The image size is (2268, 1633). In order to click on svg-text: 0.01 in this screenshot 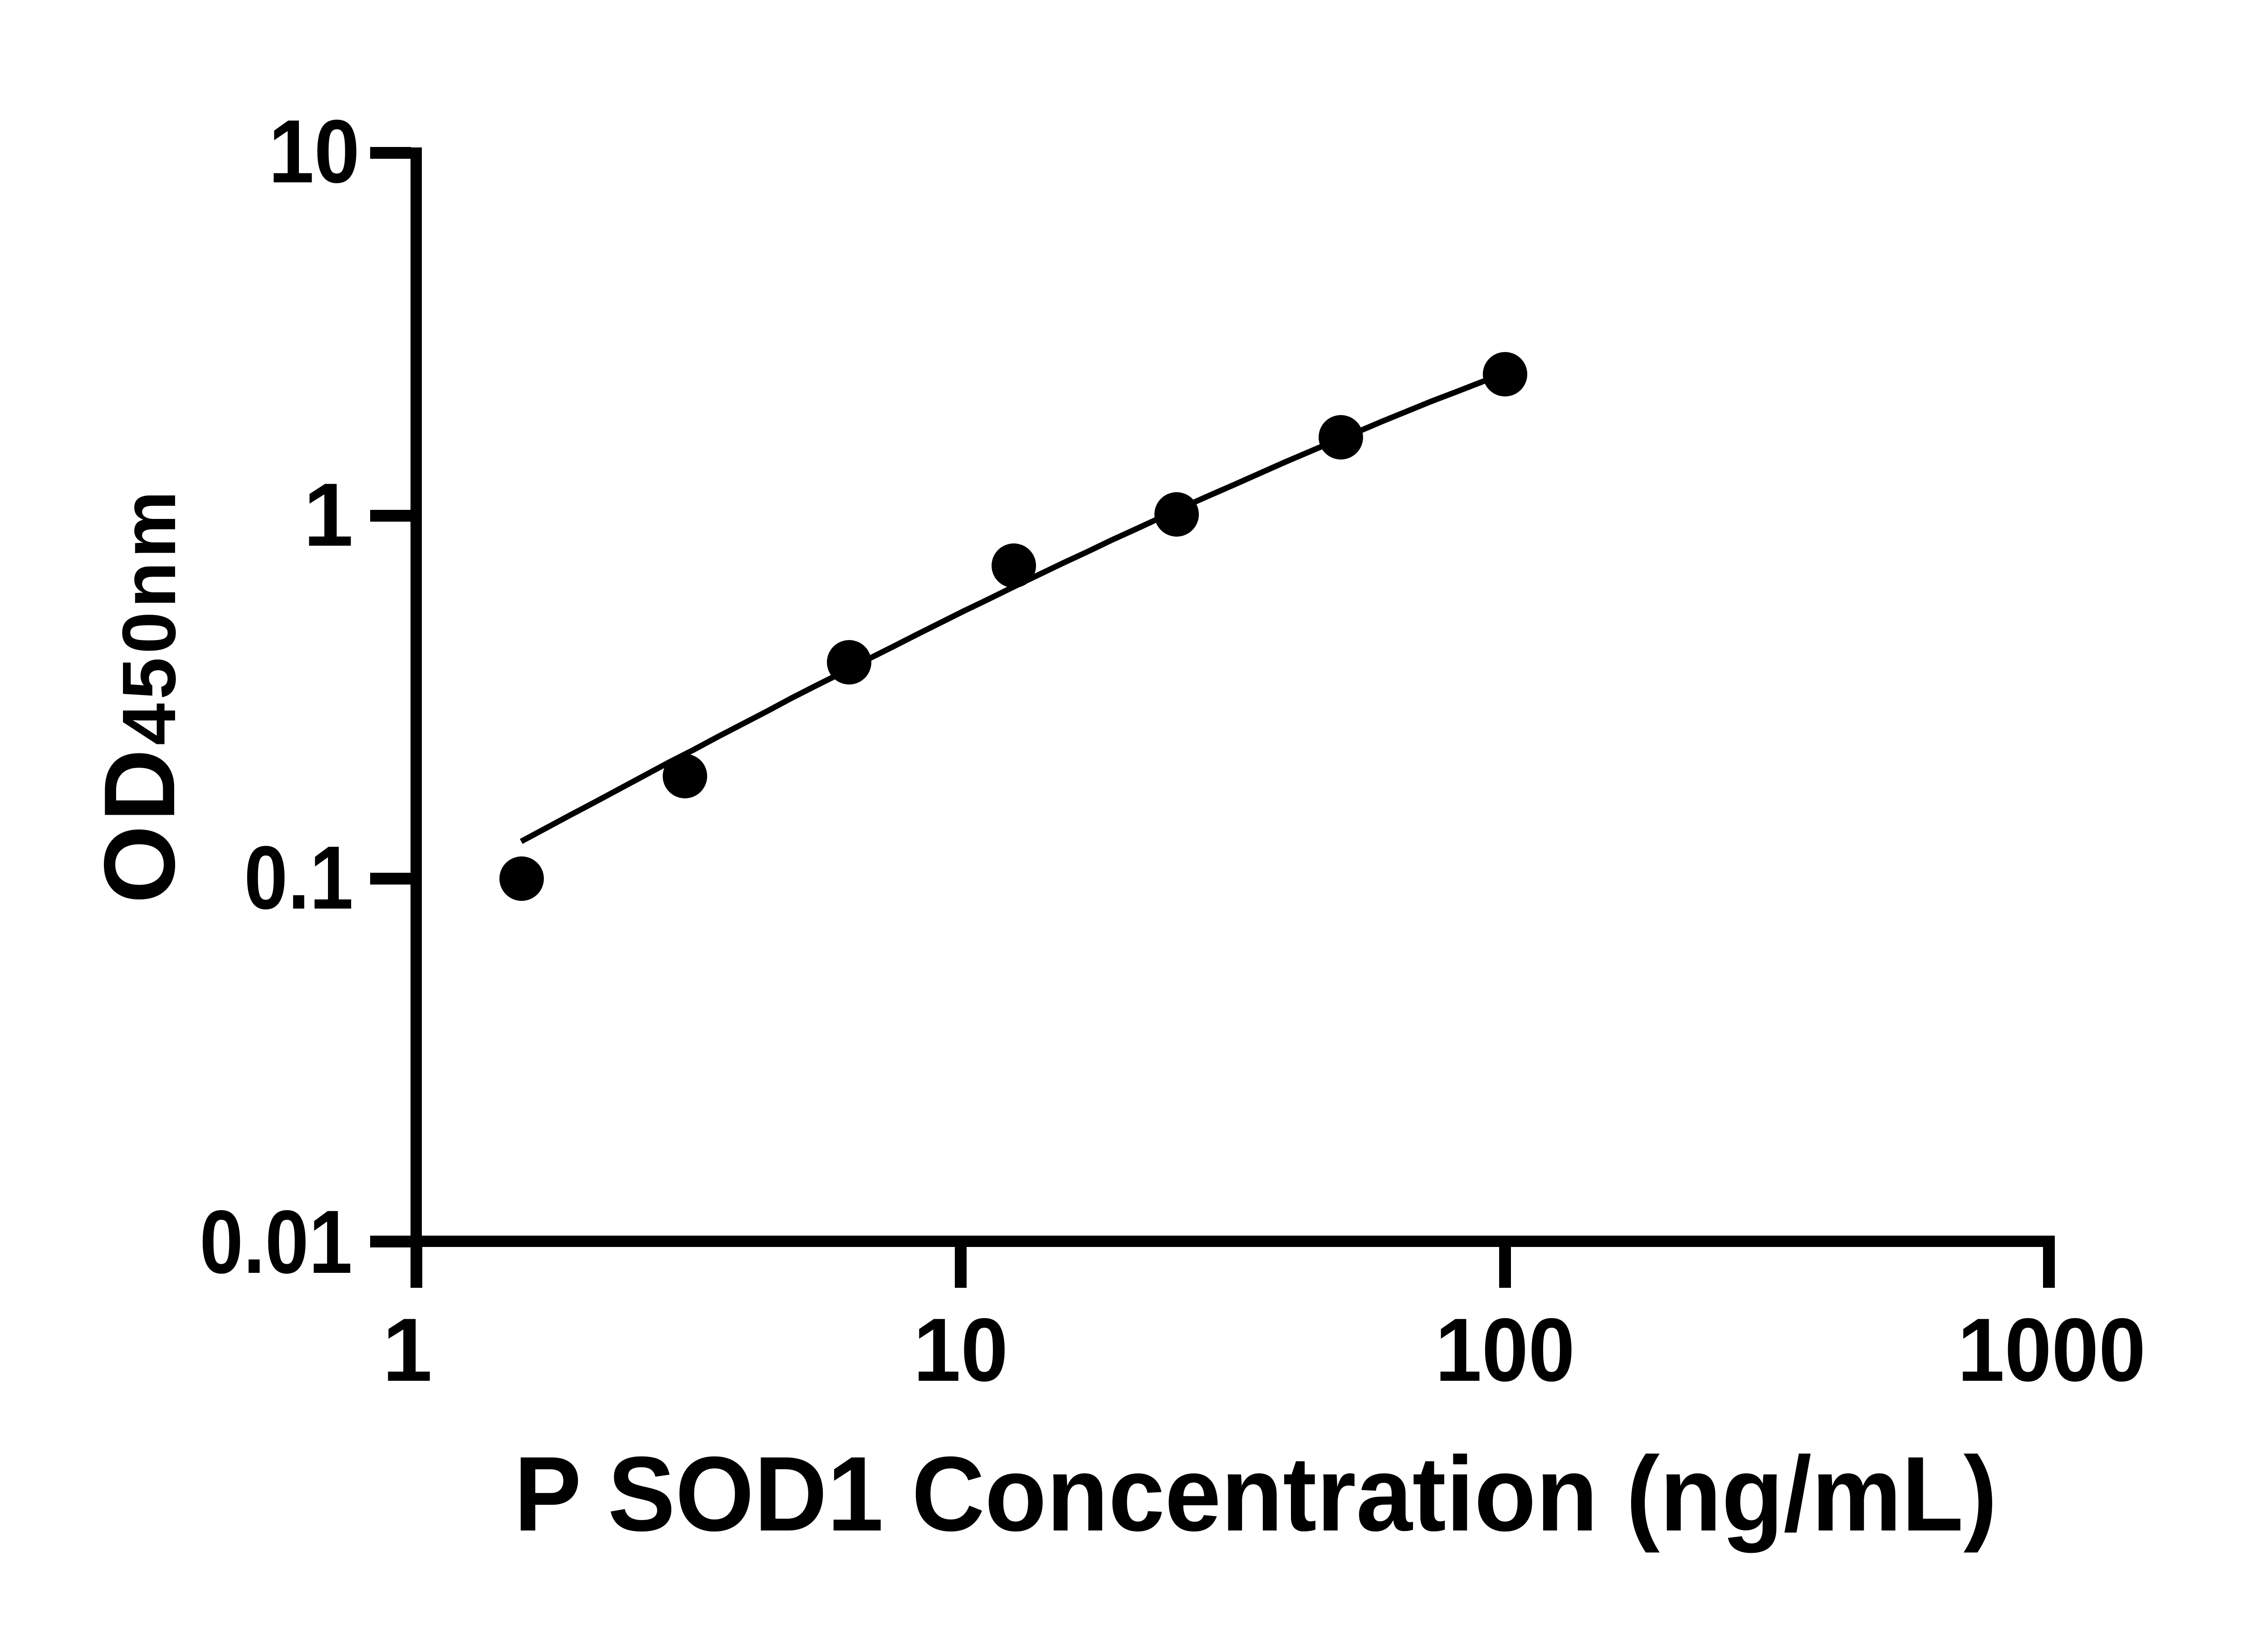, I will do `click(276, 1242)`.